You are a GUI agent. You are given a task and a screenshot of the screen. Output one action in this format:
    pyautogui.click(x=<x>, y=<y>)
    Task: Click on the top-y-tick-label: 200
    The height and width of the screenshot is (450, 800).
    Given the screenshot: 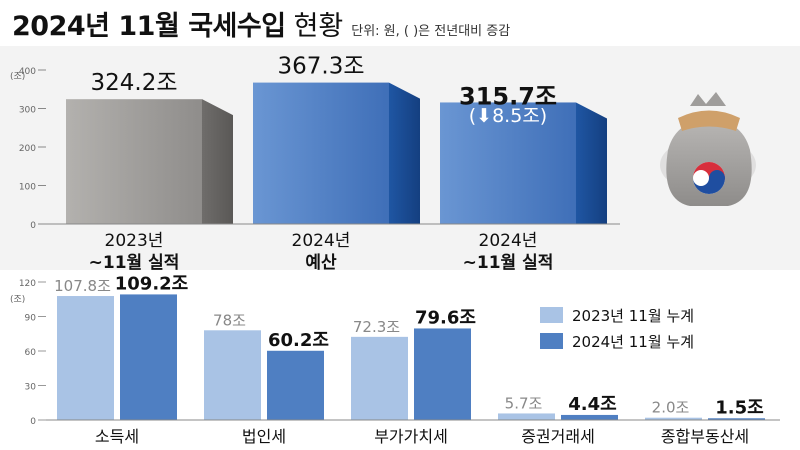 What is the action you would take?
    pyautogui.click(x=27, y=149)
    